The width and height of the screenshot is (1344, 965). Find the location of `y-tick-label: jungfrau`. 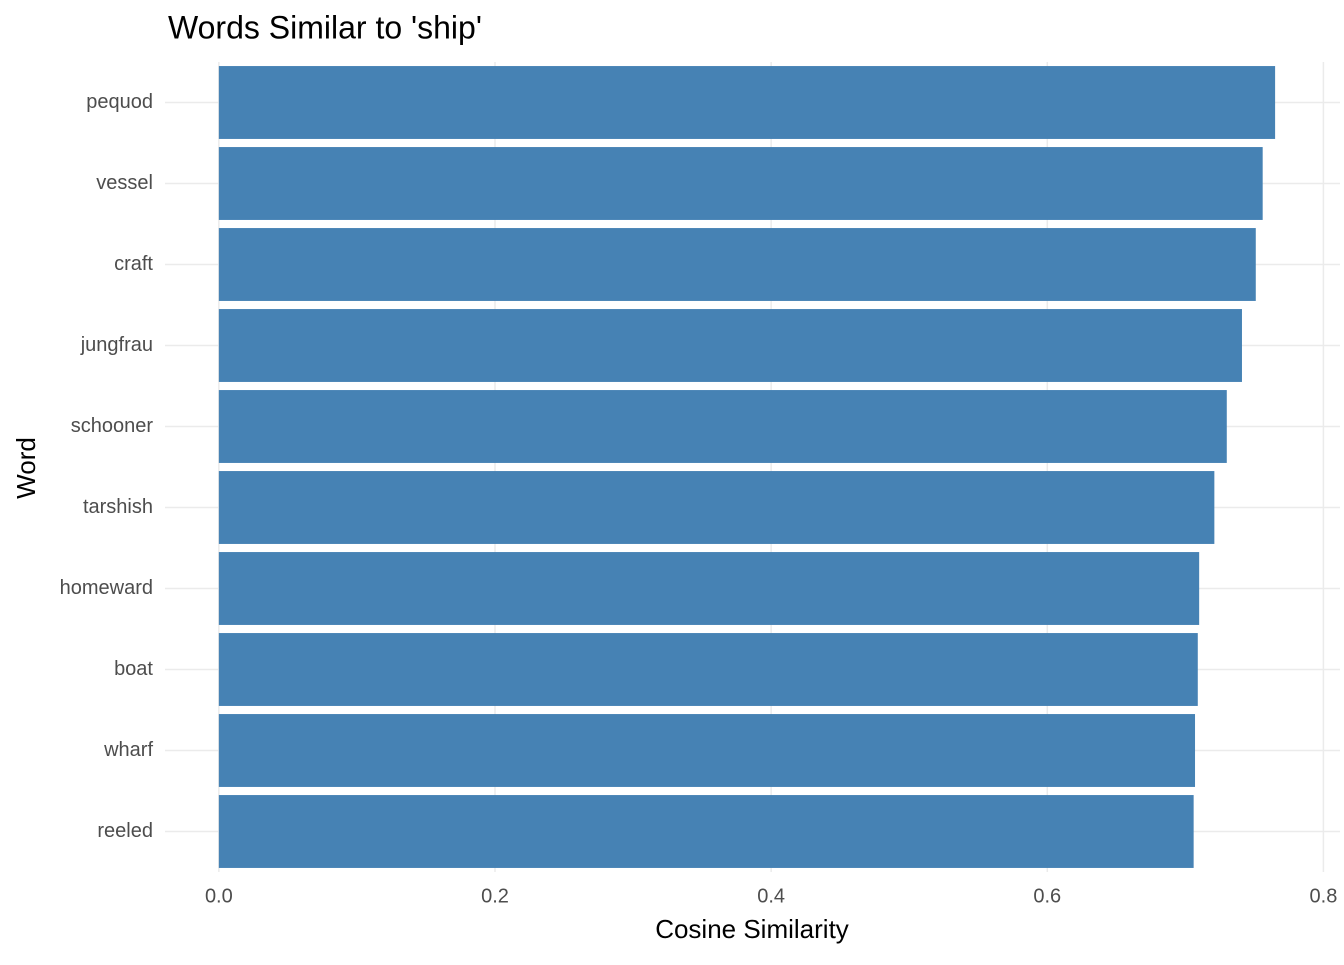

y-tick-label: jungfrau is located at coordinates (116, 345).